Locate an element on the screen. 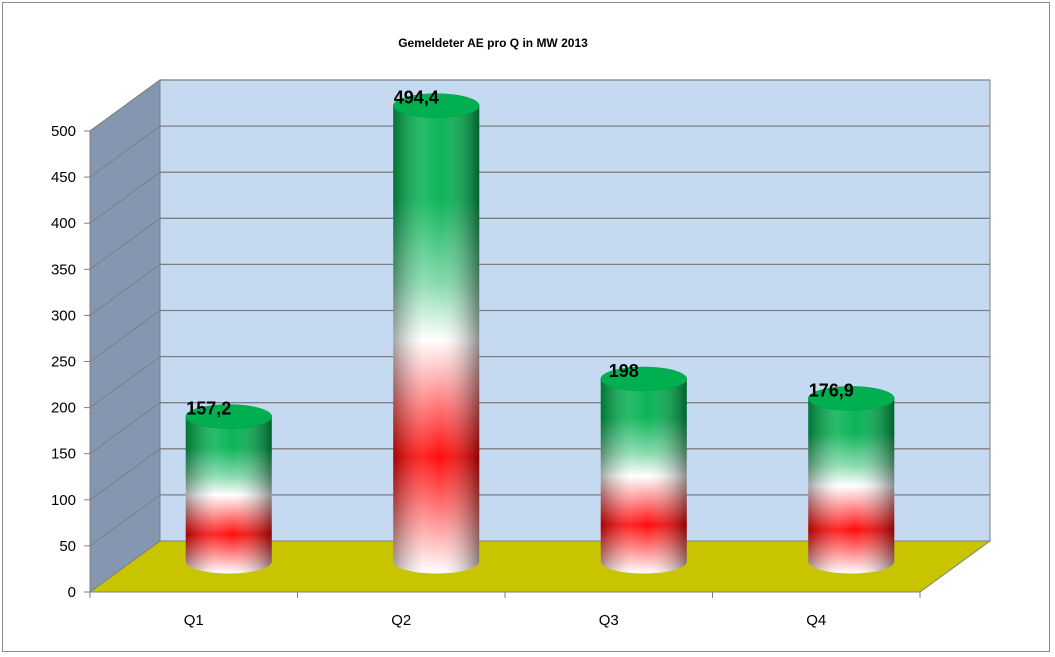 The width and height of the screenshot is (1055, 657). bar-q3 is located at coordinates (643, 470).